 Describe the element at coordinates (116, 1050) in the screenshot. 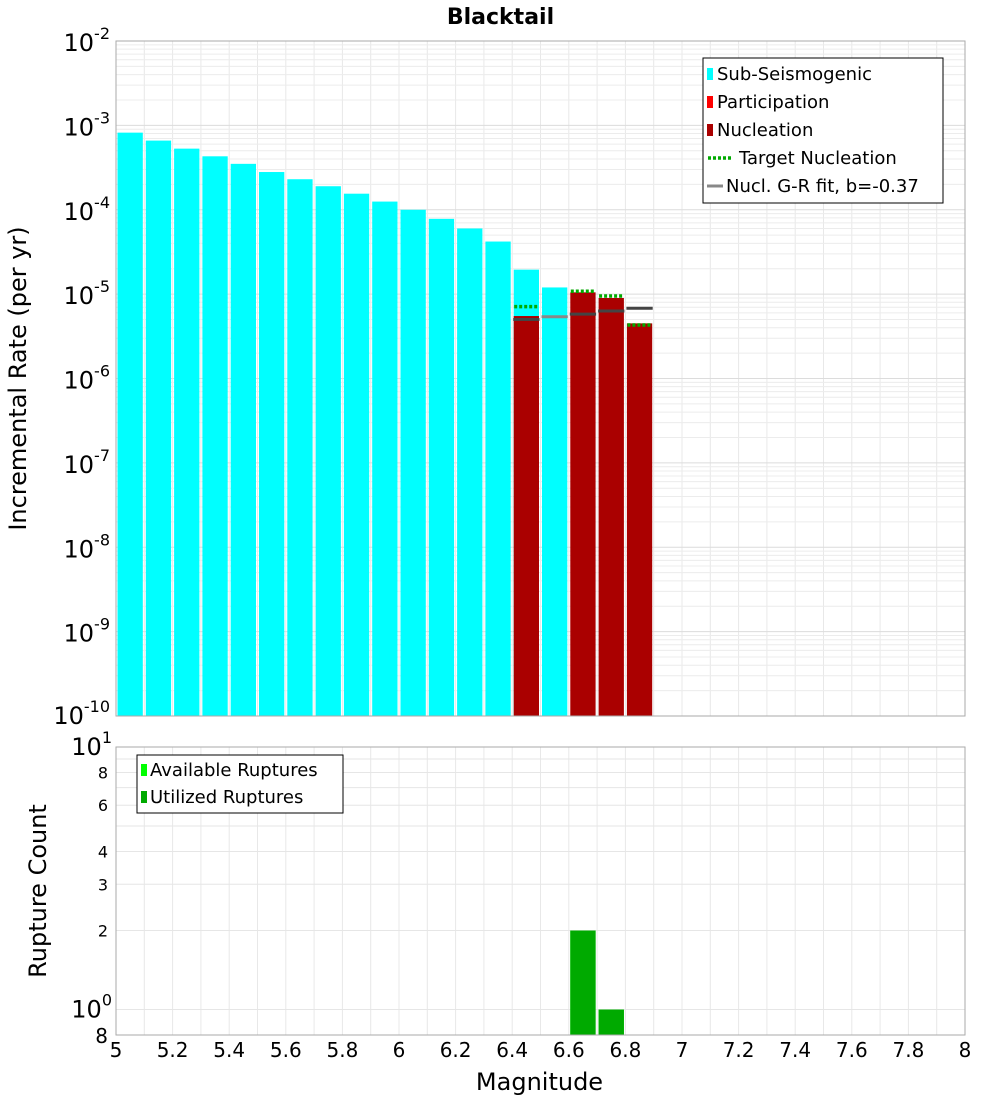

I see `x-tick-label: 5` at that location.